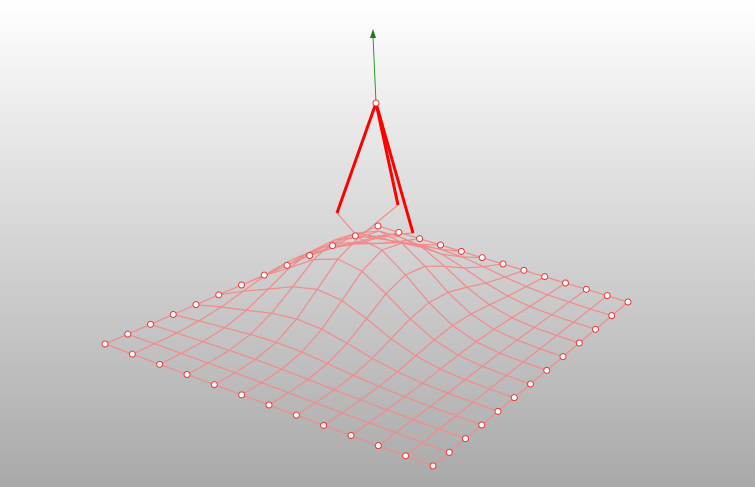 The height and width of the screenshot is (487, 755). Describe the element at coordinates (374, 69) in the screenshot. I see `axis-arrow` at that location.